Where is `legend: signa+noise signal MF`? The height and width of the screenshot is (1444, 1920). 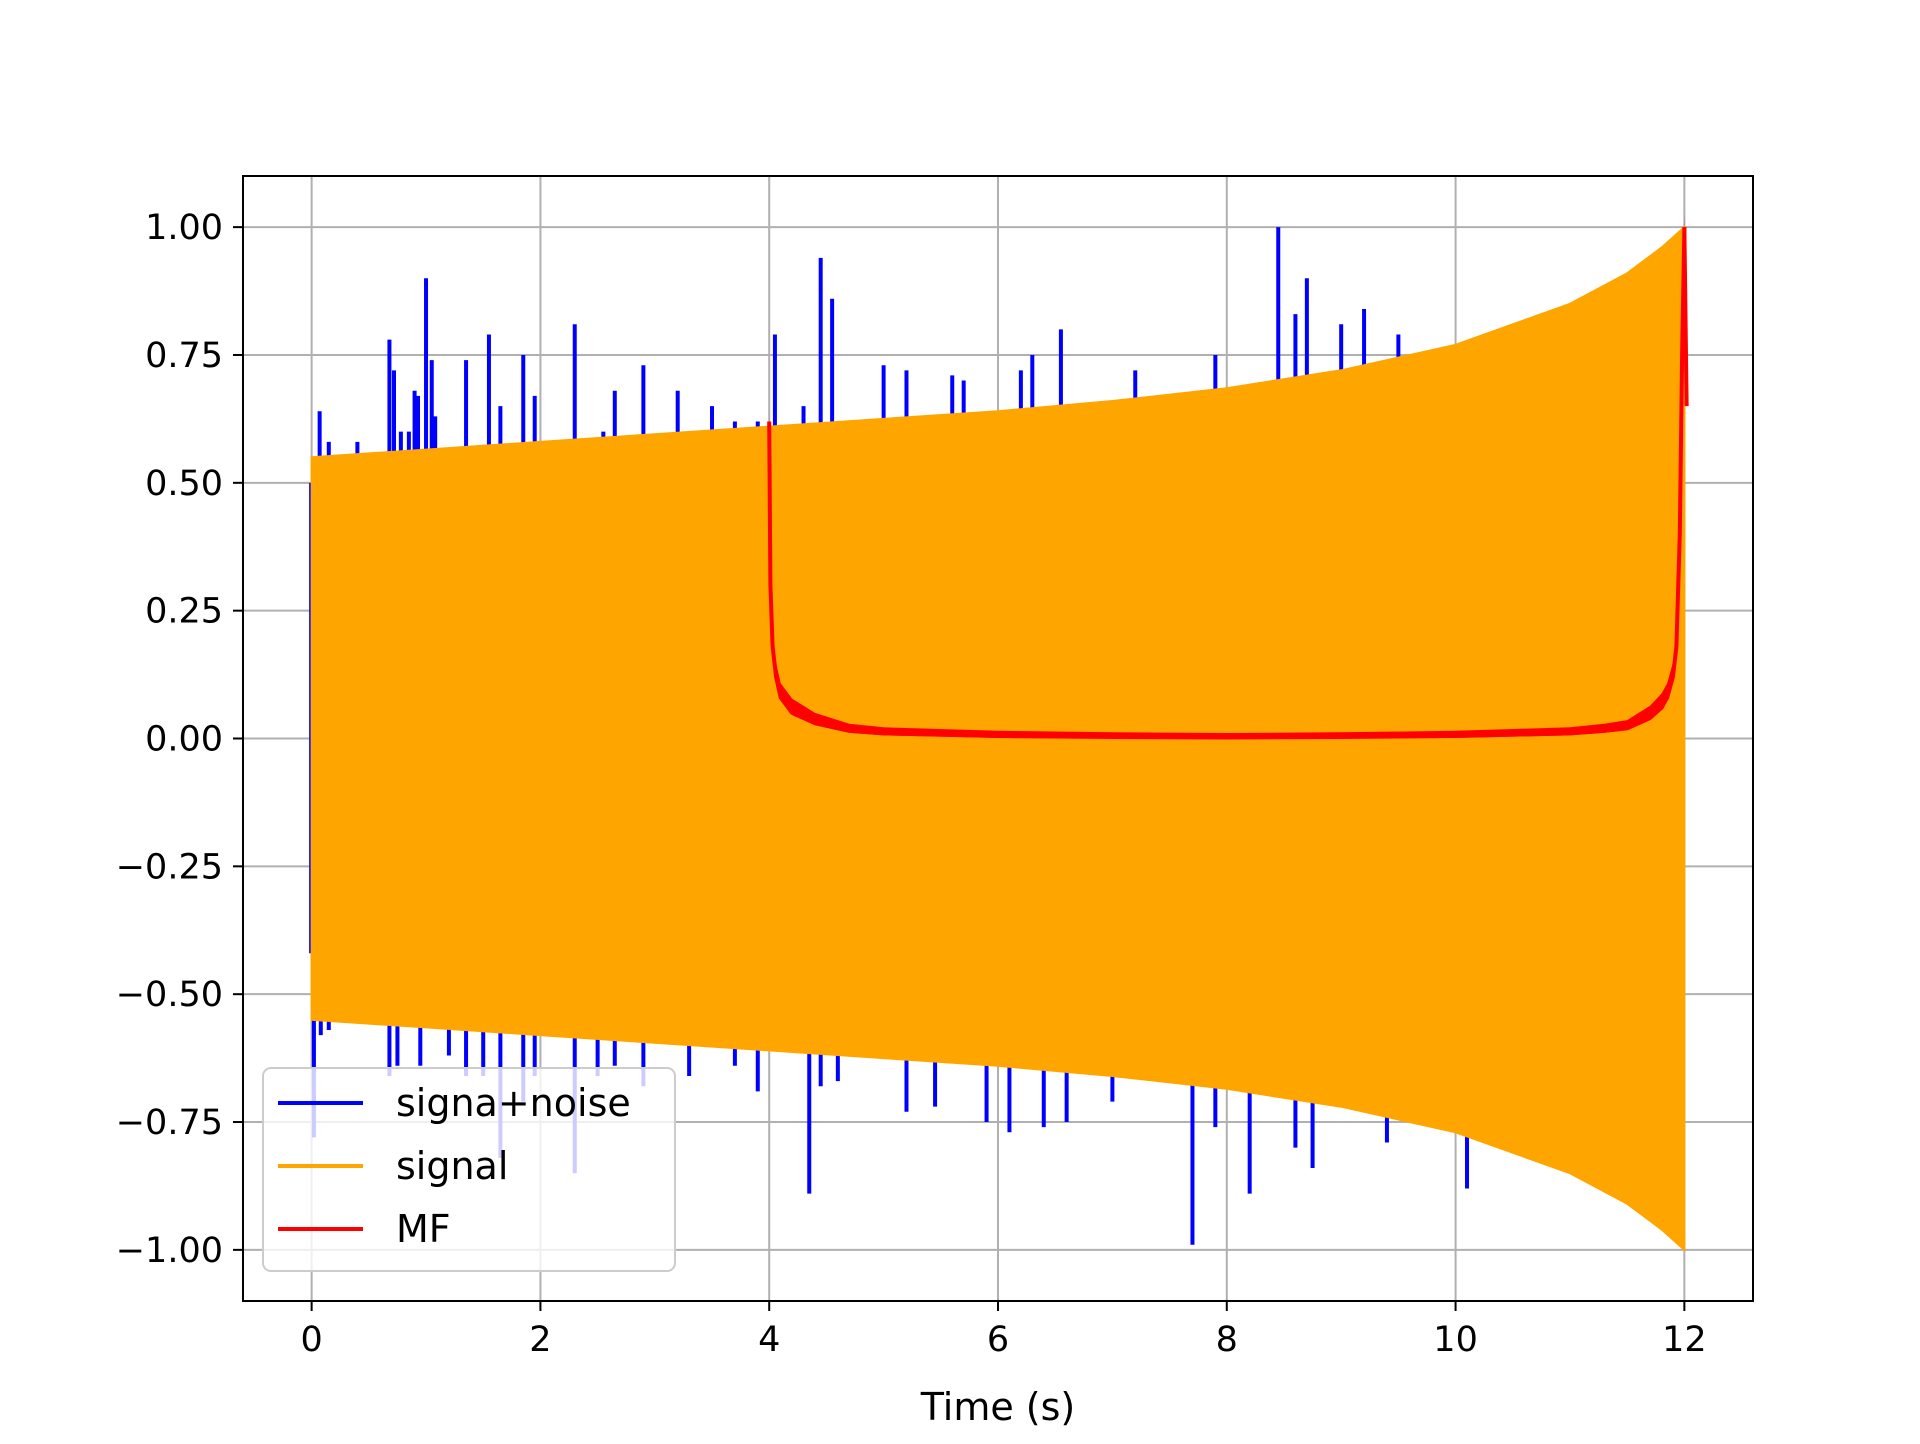 legend: signa+noise signal MF is located at coordinates (469, 1169).